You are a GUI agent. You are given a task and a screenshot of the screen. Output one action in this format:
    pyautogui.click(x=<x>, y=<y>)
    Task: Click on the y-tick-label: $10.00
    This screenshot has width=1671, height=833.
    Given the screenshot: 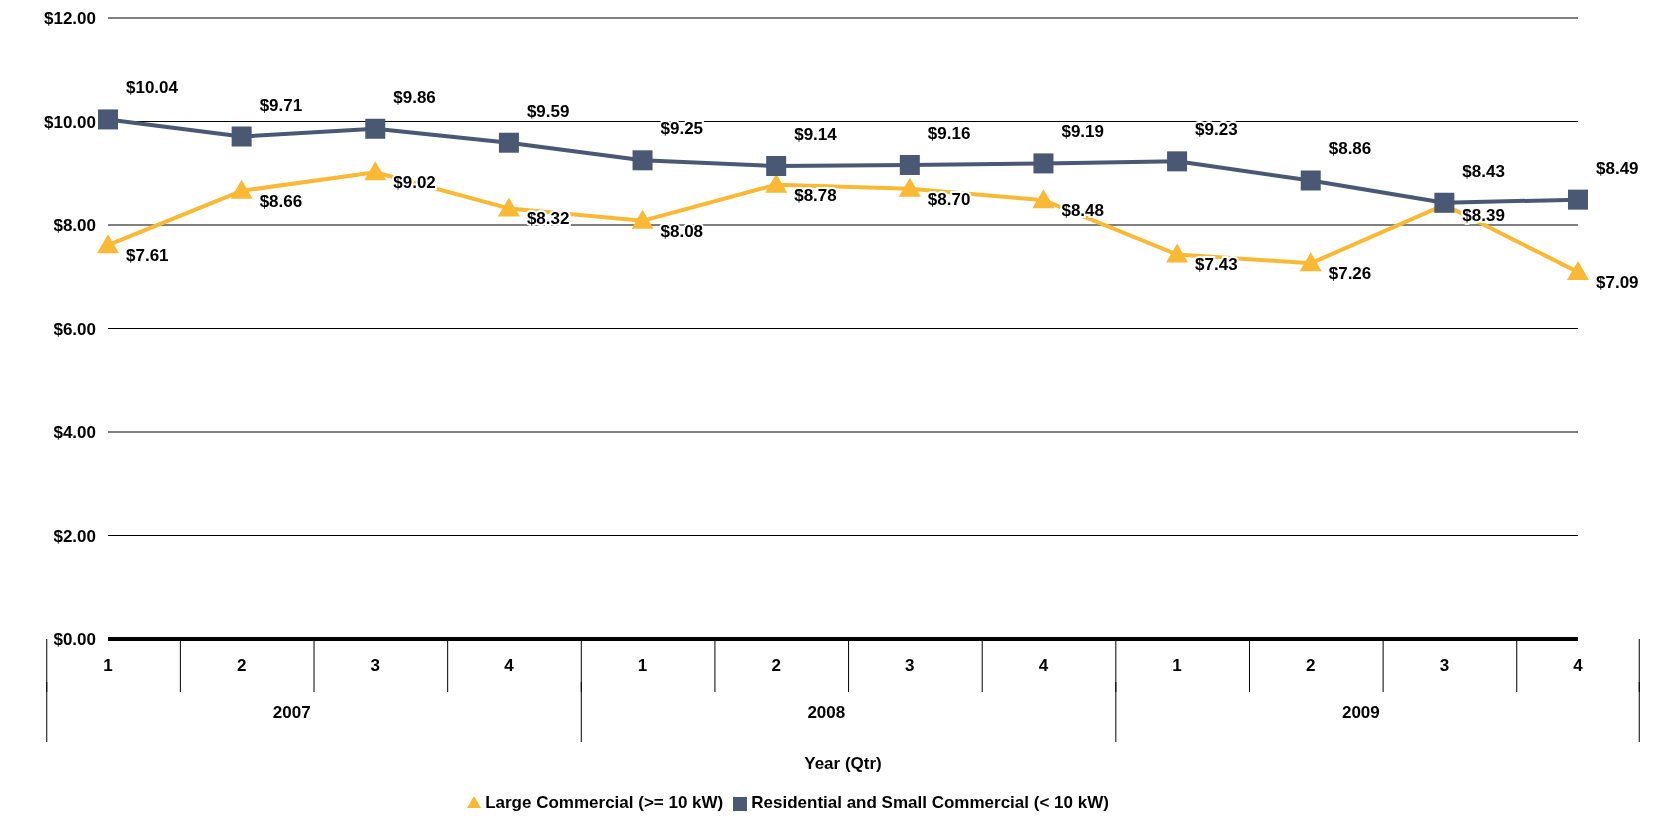 What is the action you would take?
    pyautogui.click(x=70, y=122)
    